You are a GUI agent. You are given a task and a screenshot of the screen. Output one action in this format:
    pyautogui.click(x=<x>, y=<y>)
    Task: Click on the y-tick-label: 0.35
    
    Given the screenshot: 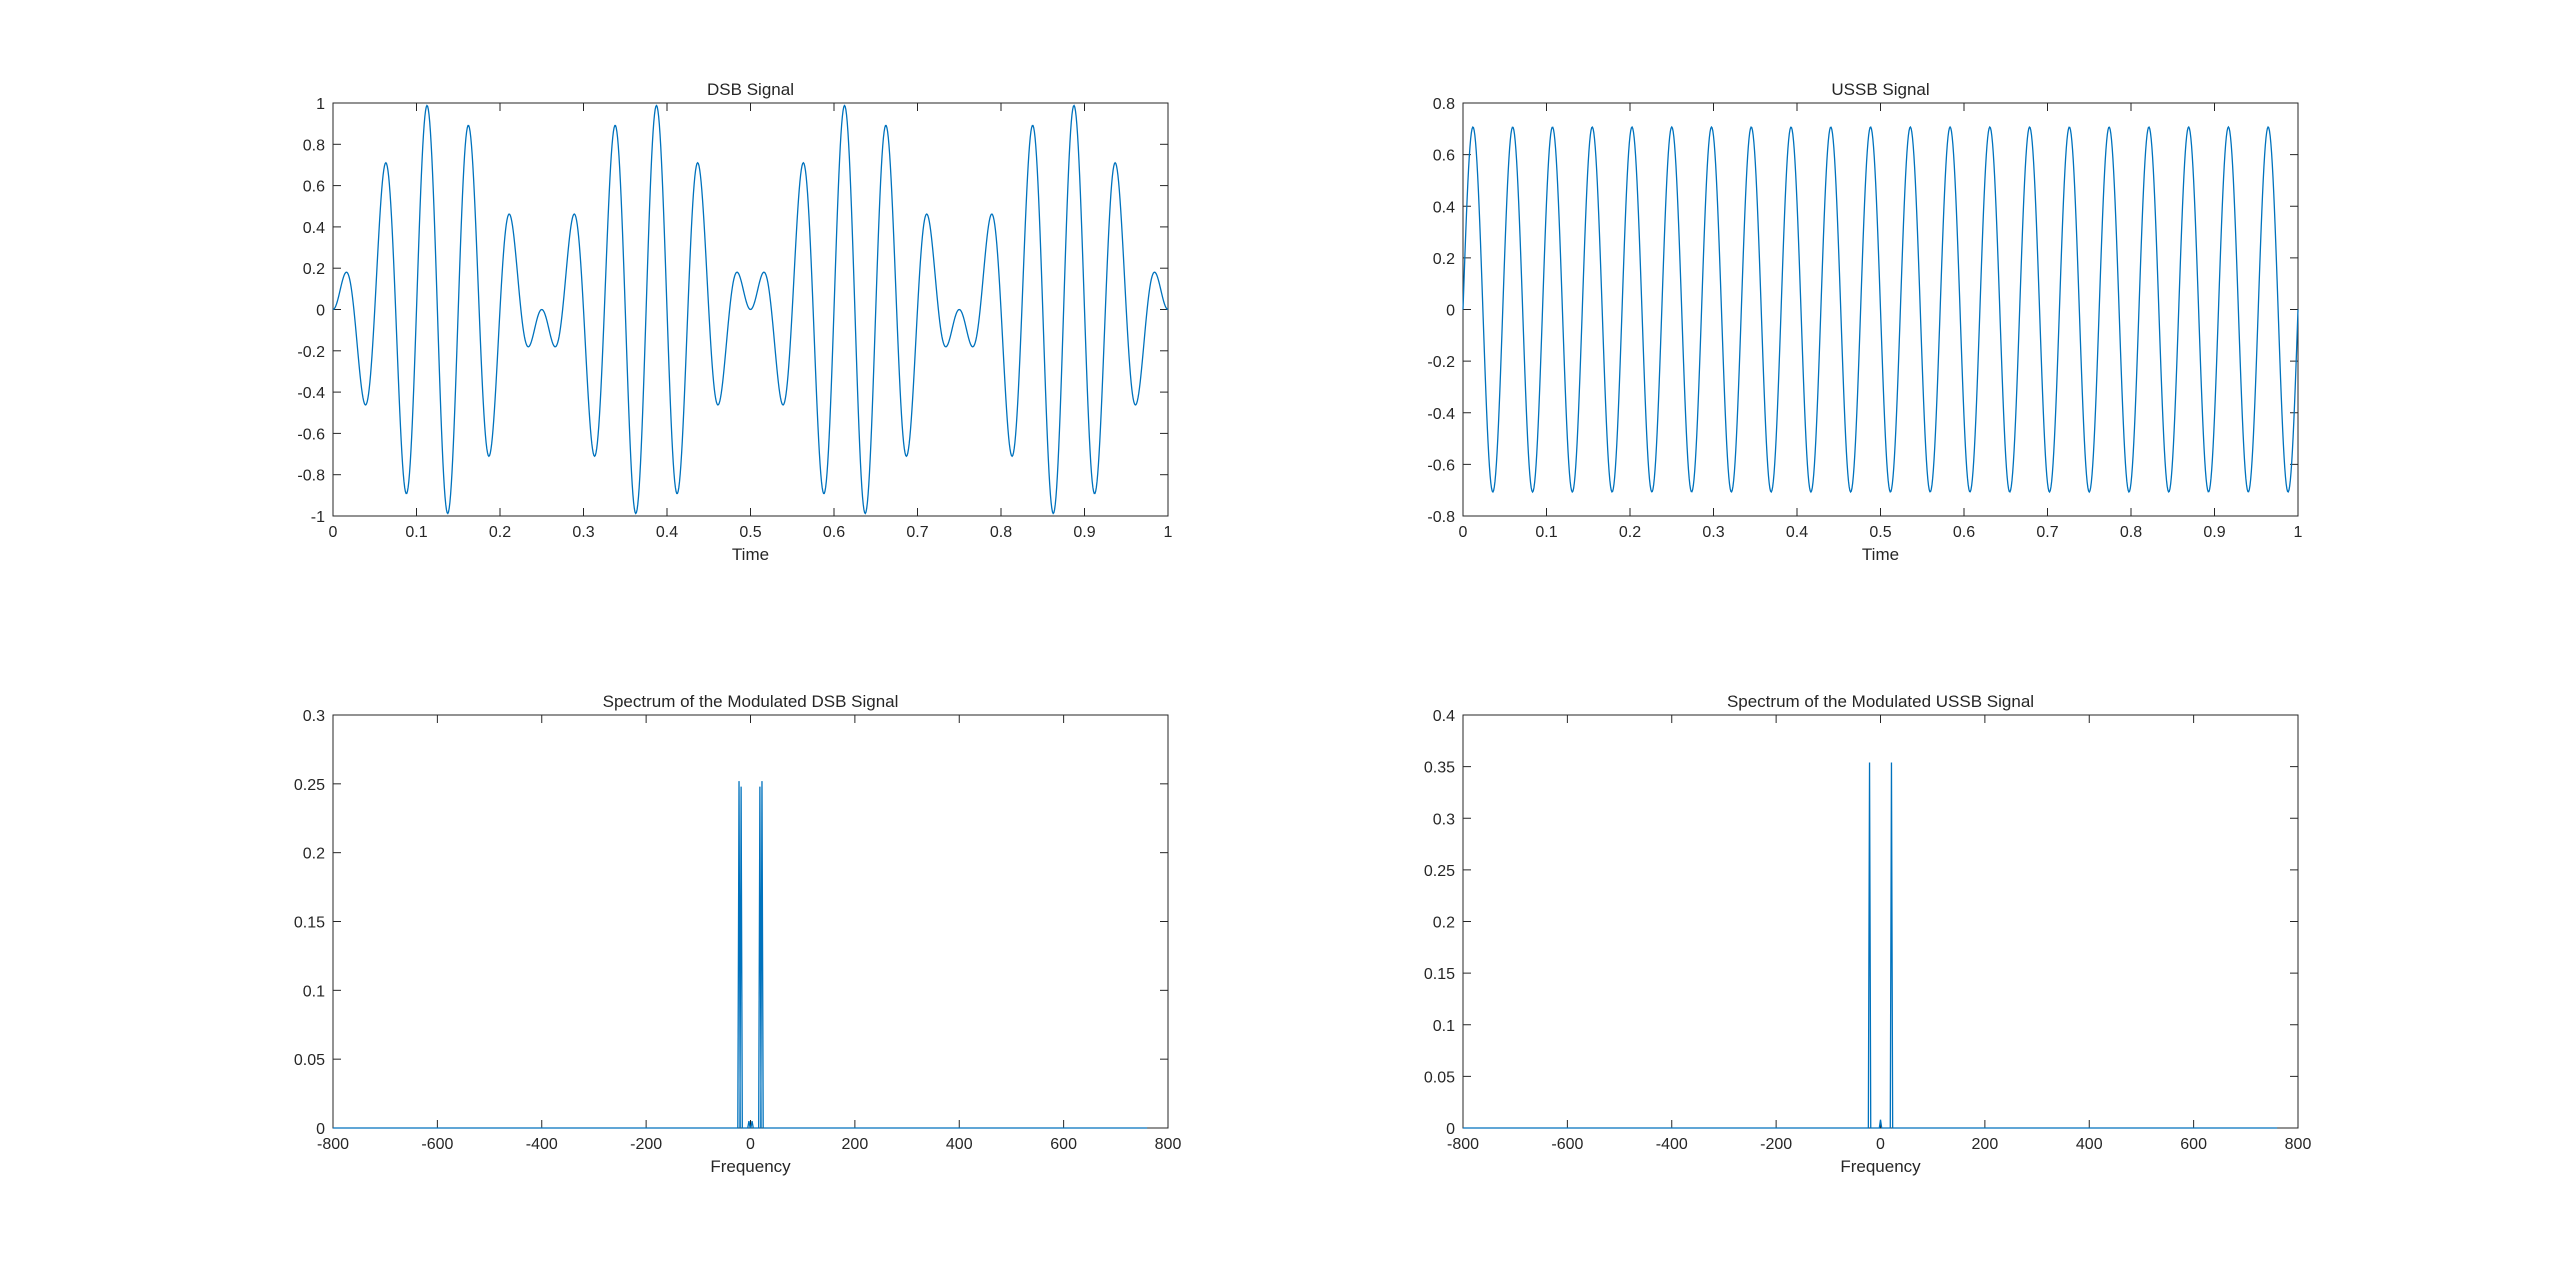 What is the action you would take?
    pyautogui.click(x=1439, y=768)
    